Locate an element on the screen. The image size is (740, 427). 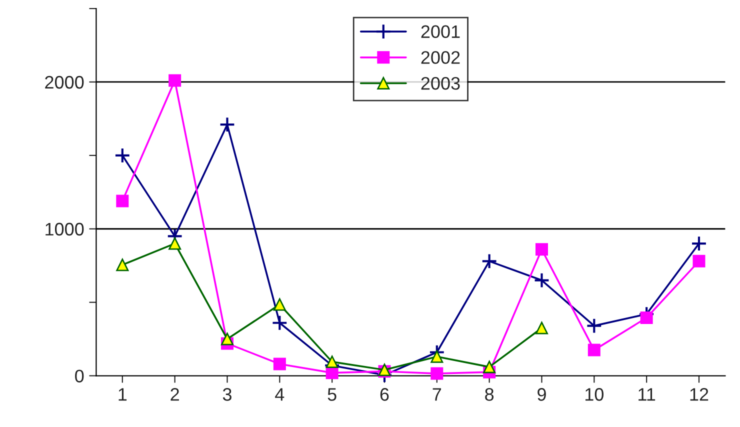
x-tick-label: 5 is located at coordinates (332, 394).